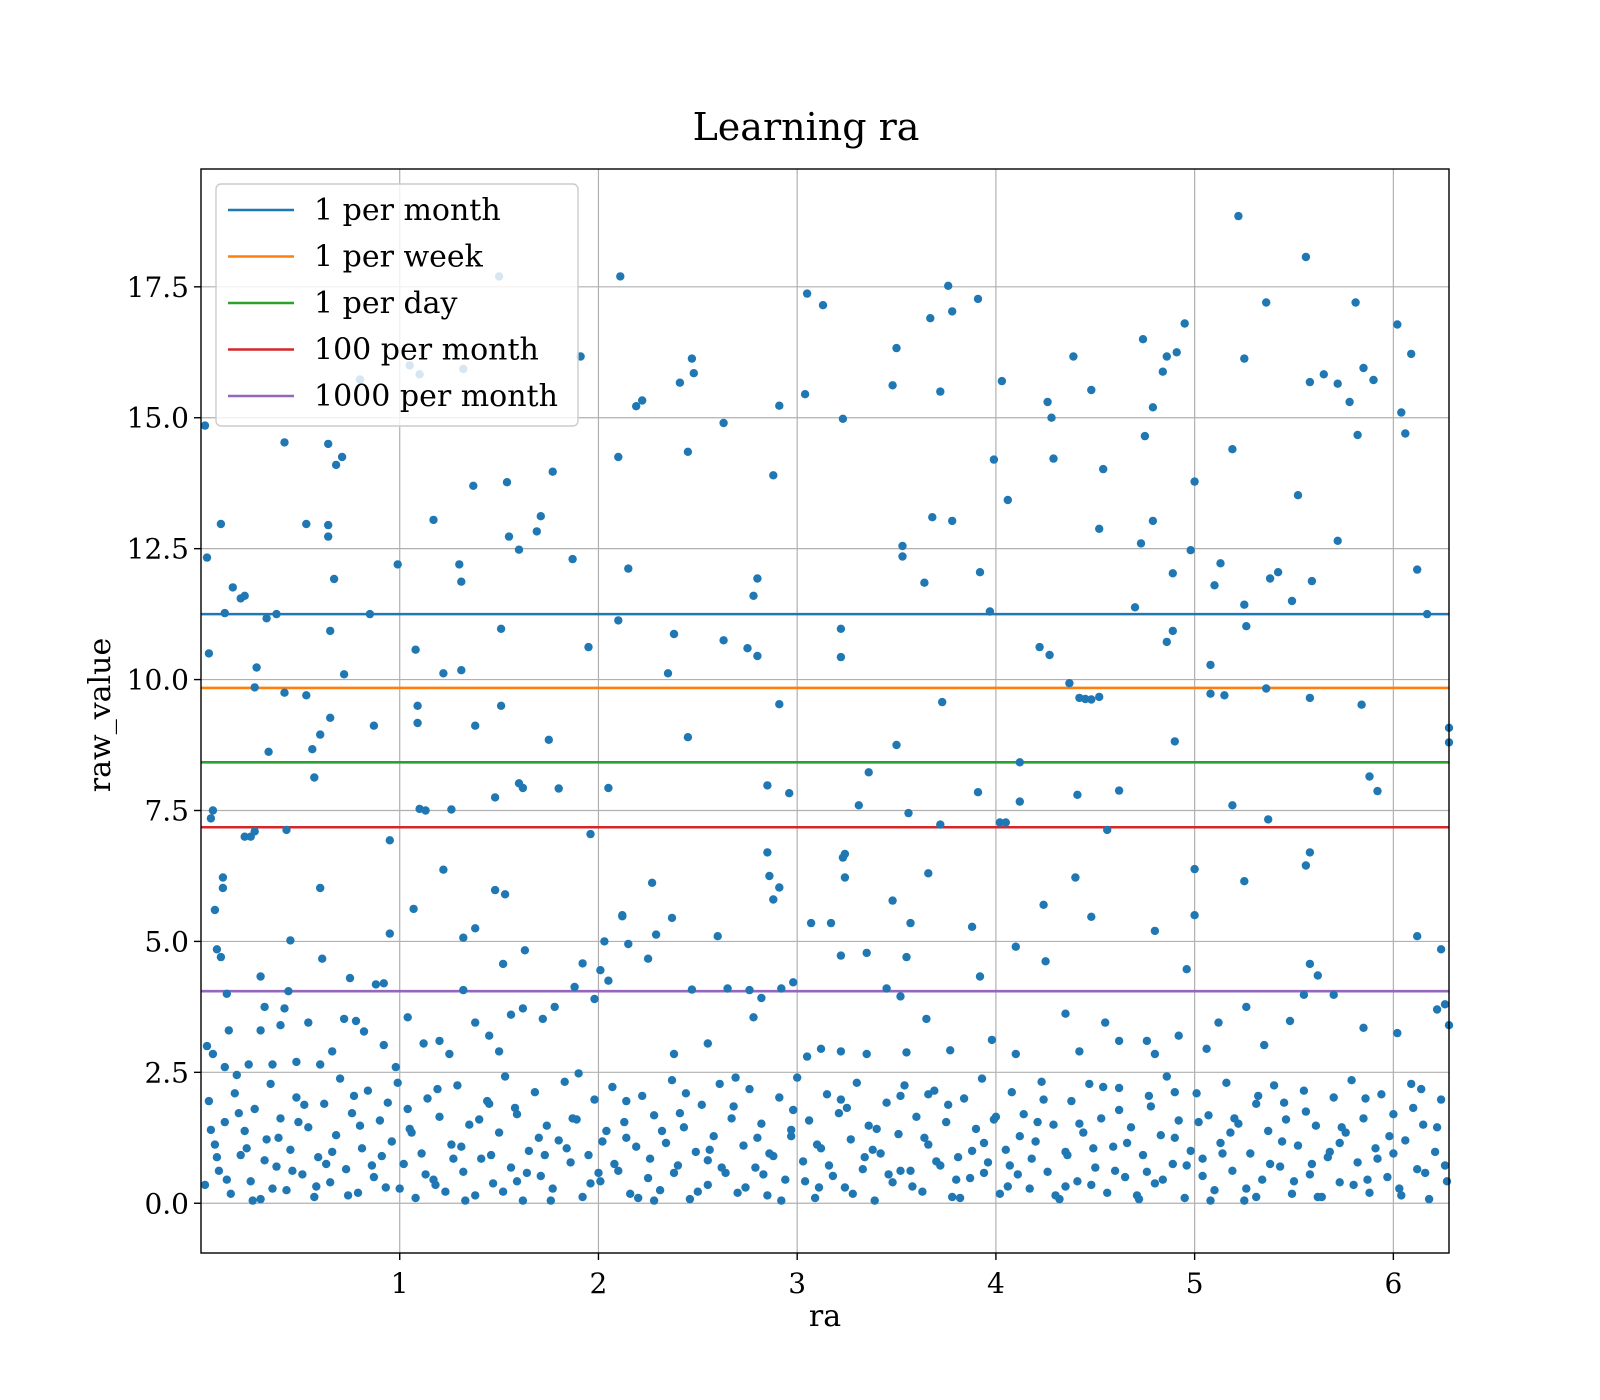 This screenshot has height=1400, width=1600. Describe the element at coordinates (1195, 1283) in the screenshot. I see `x-tick-label: 5` at that location.